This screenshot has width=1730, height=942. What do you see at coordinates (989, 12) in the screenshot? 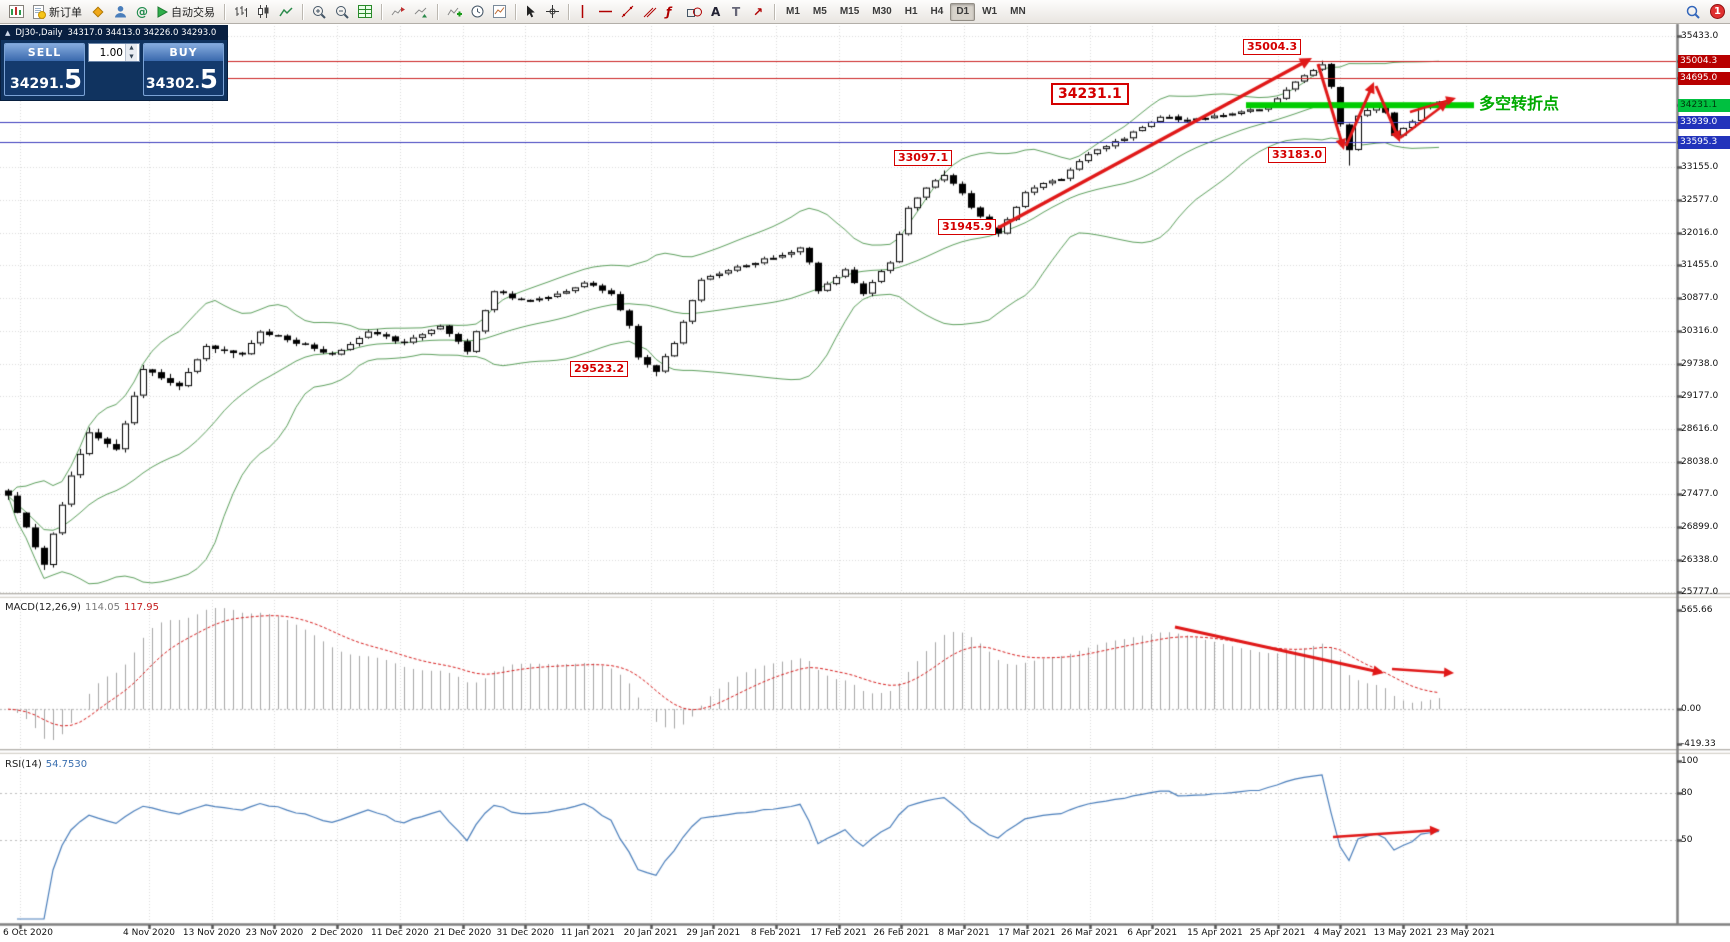
I see `timeframe-button-w1: W1` at bounding box center [989, 12].